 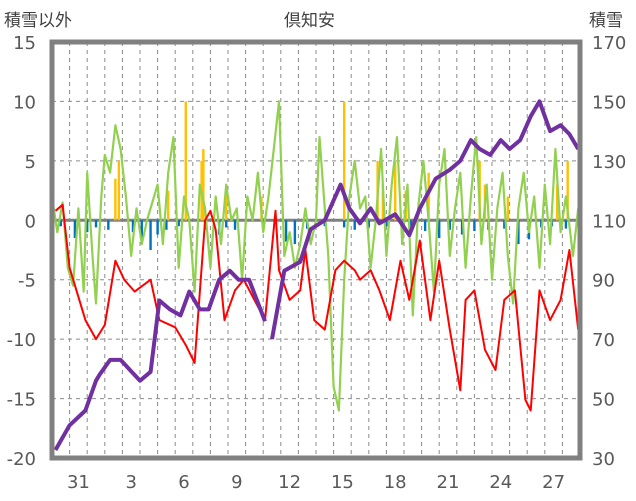 What do you see at coordinates (553, 482) in the screenshot?
I see `x-tick-label: 27` at bounding box center [553, 482].